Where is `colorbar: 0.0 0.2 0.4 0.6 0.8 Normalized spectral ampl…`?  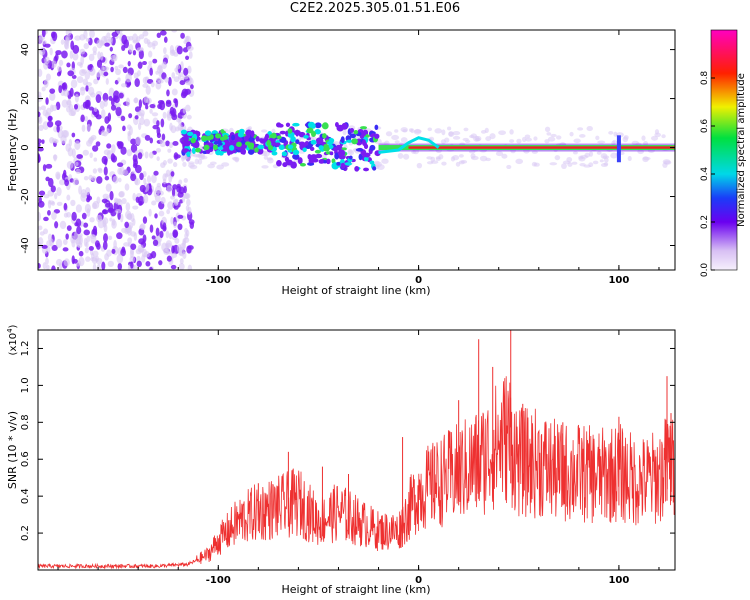
colorbar: 0.0 0.2 0.4 0.6 0.8 Normalized spectral ampl… is located at coordinates (723, 153).